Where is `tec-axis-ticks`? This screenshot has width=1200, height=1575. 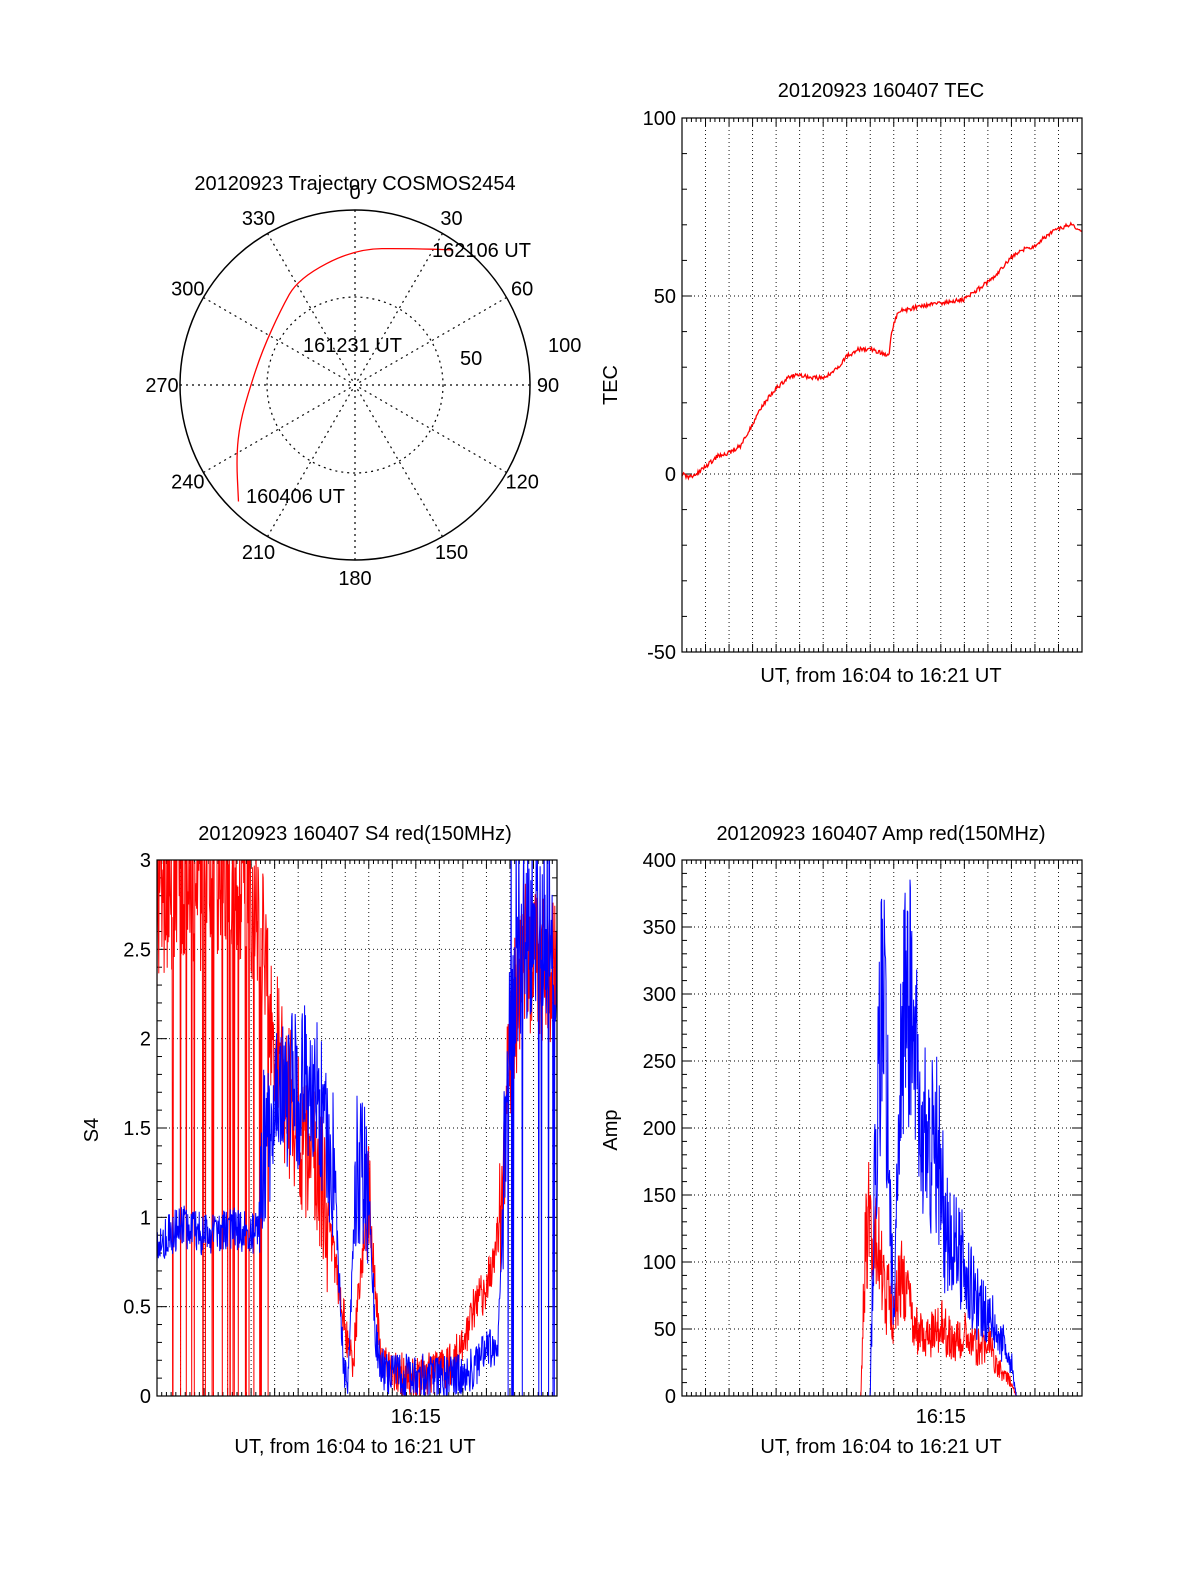
tec-axis-ticks is located at coordinates (882, 385).